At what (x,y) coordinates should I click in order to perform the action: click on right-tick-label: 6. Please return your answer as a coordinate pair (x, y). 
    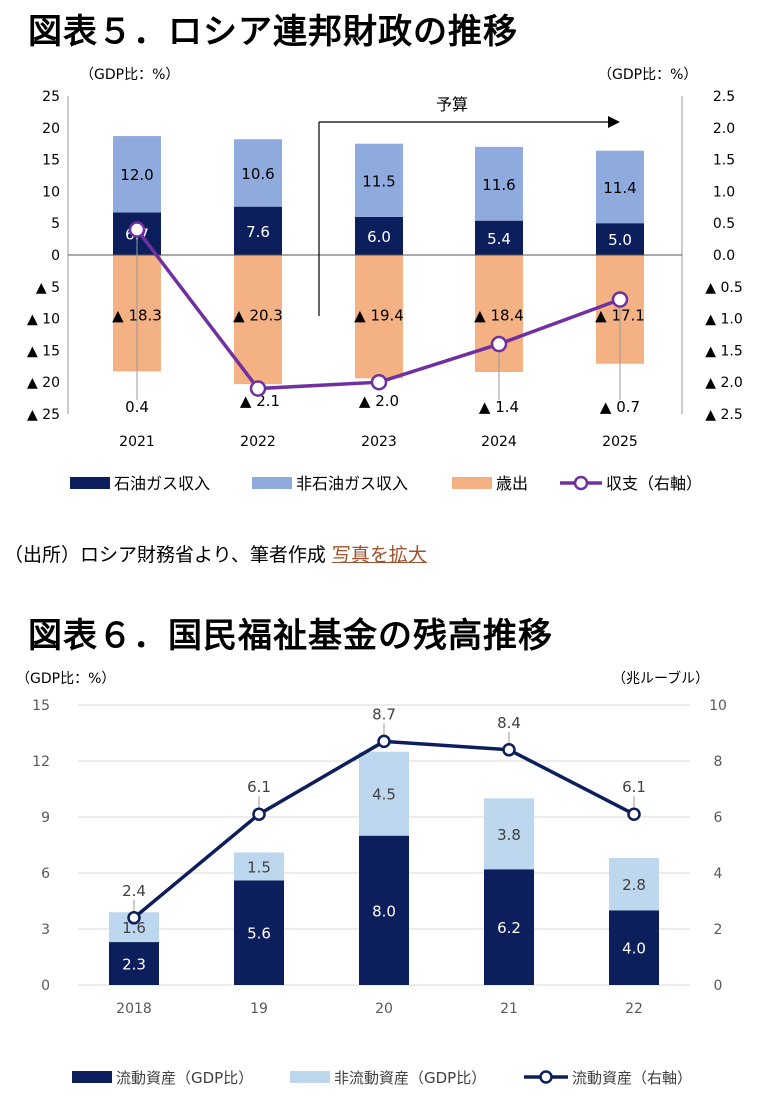
    Looking at the image, I should click on (718, 818).